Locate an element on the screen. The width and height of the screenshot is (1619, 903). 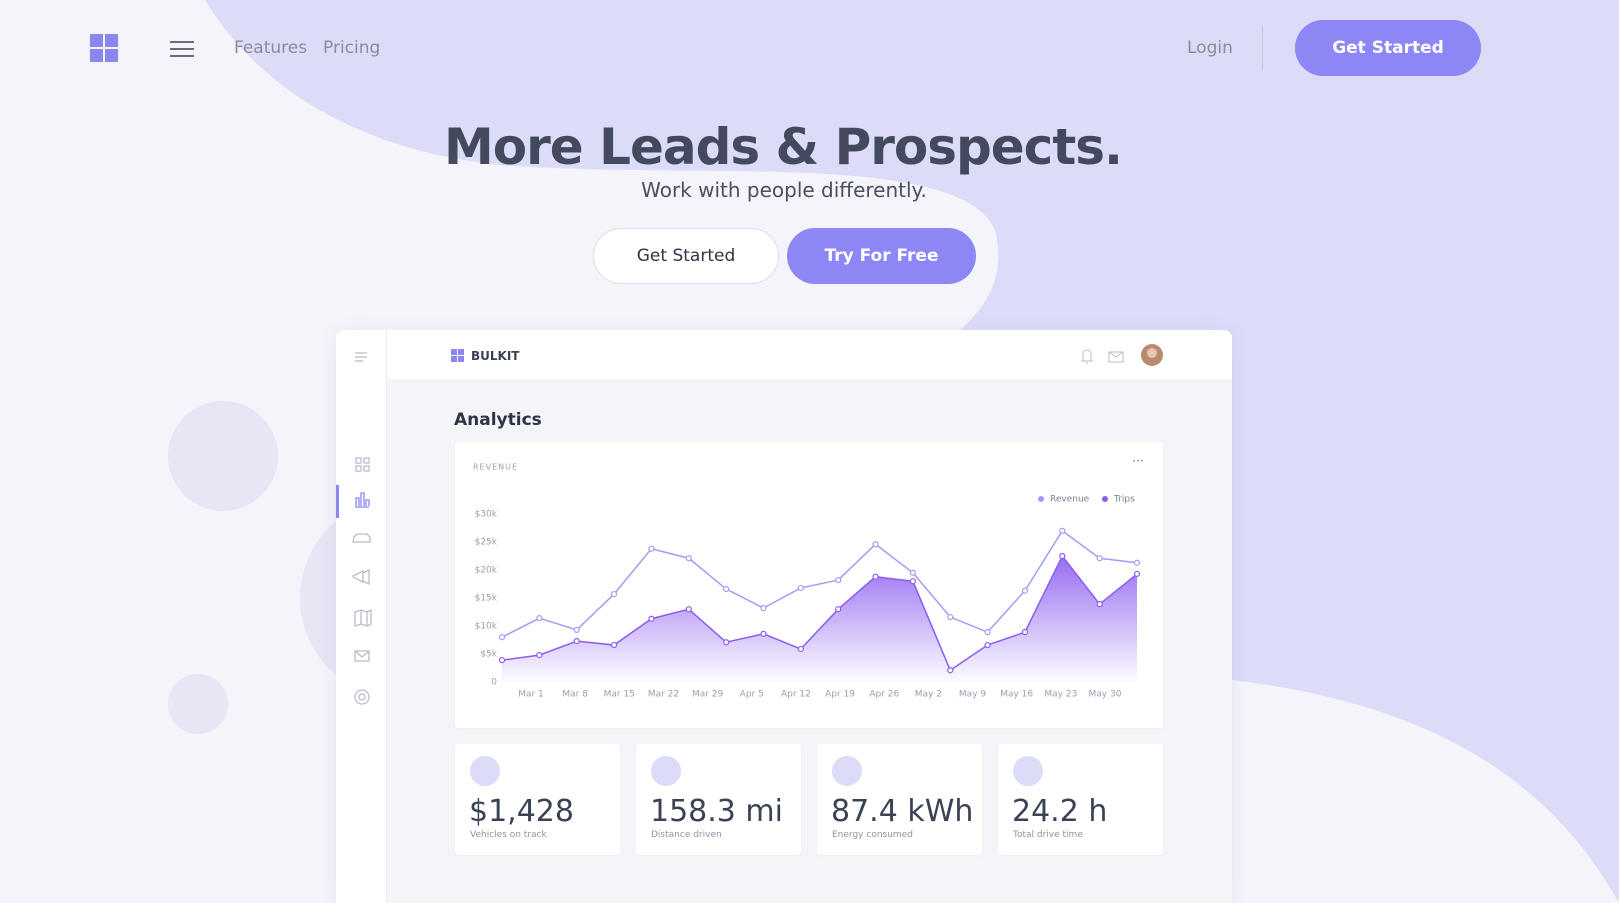
section-heading: Analytics is located at coordinates (498, 420).